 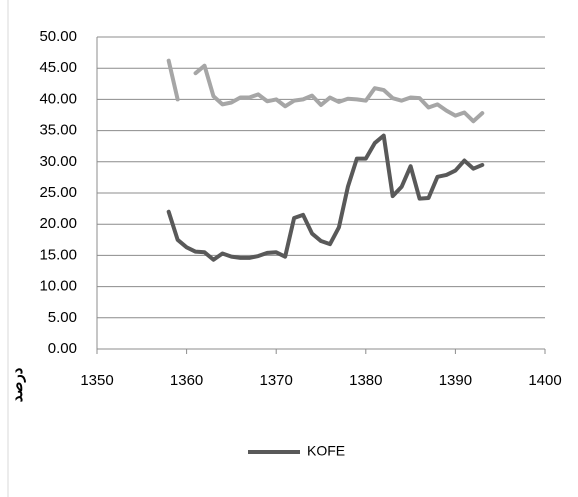 What do you see at coordinates (17, 384) in the screenshot?
I see `y-axis-label: درصد` at bounding box center [17, 384].